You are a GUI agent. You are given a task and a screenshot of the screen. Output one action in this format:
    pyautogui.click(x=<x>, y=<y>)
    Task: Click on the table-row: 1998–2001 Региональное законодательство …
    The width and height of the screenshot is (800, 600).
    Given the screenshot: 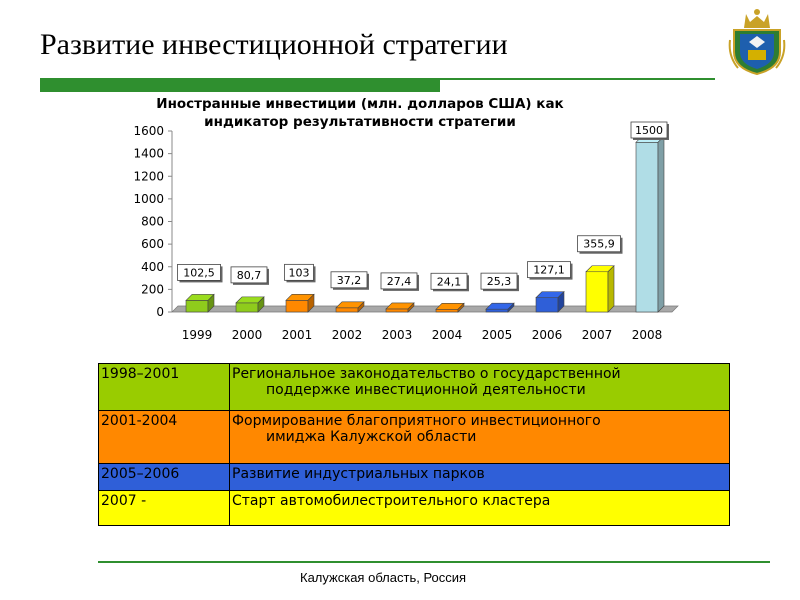 What is the action you would take?
    pyautogui.click(x=414, y=387)
    